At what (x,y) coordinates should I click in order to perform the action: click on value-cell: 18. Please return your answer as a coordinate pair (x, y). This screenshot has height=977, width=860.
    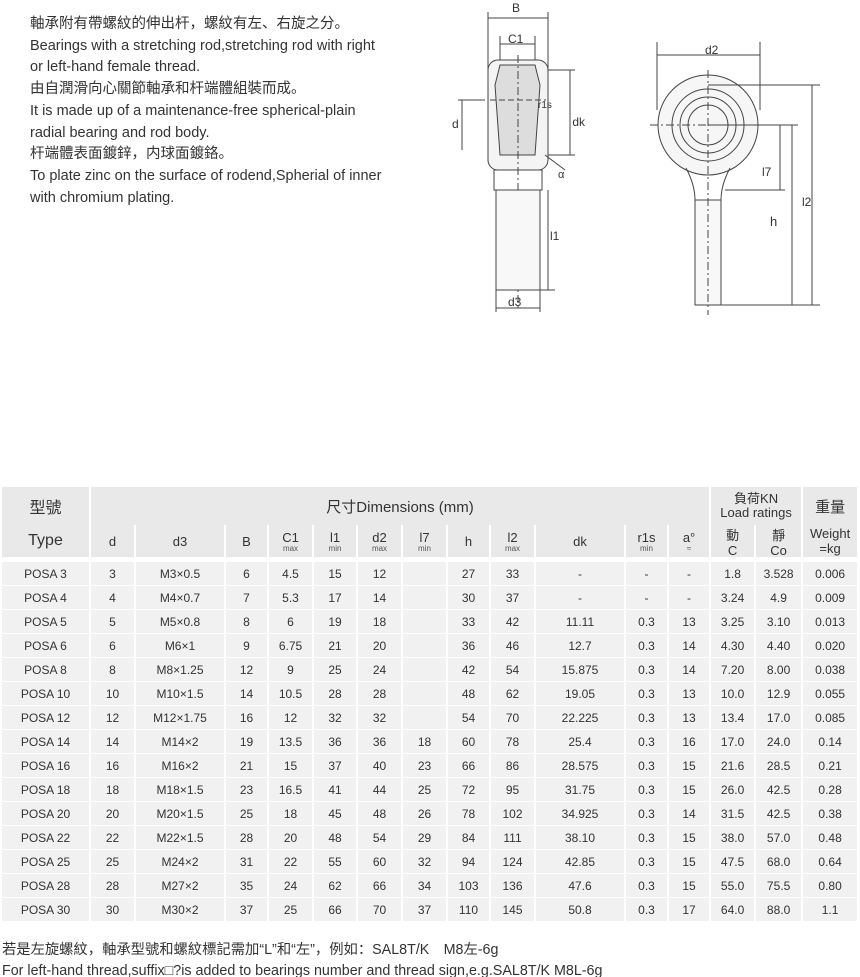
    Looking at the image, I should click on (380, 621).